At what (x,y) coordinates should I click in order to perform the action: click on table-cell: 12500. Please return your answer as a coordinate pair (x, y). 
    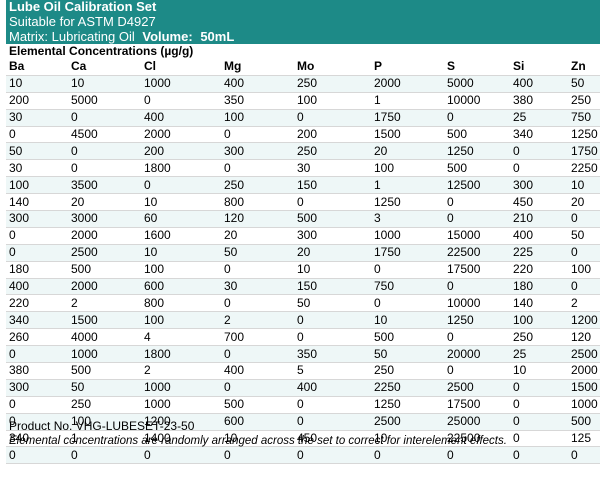
    Looking at the image, I should click on (477, 185).